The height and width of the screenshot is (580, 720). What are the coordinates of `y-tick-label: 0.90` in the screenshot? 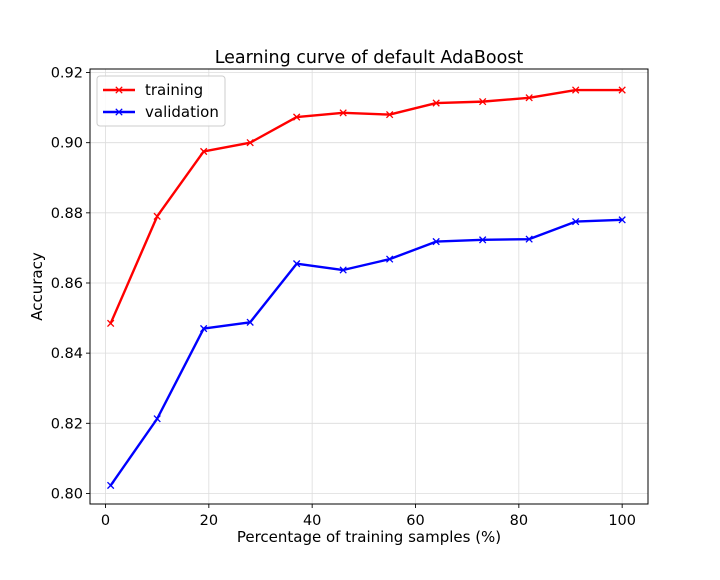 It's located at (67, 144).